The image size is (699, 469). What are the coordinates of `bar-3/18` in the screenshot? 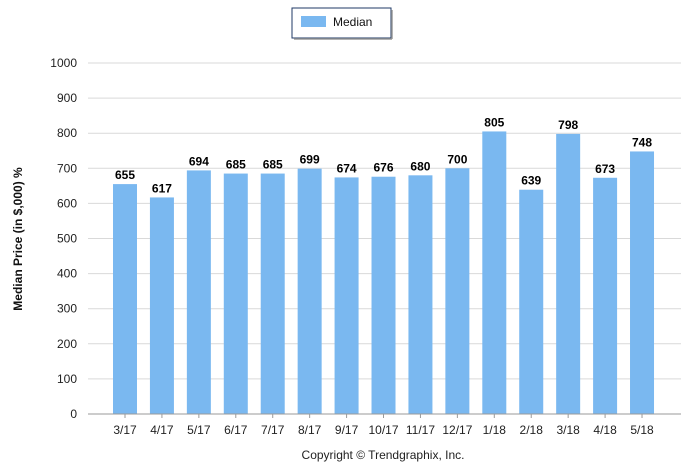 It's located at (568, 274).